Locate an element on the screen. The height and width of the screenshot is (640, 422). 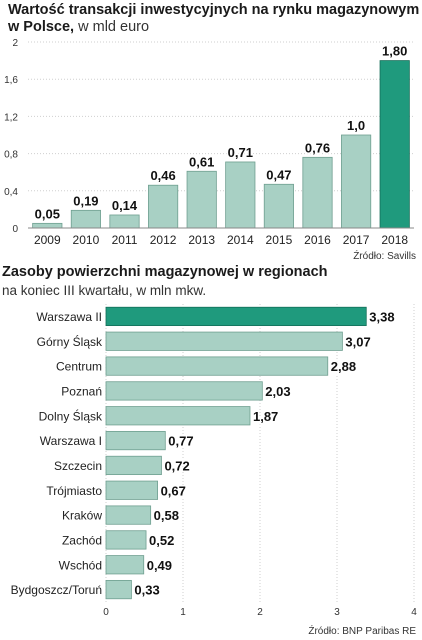
chart2-subtitle: na koniec III kwartału, w mln mkw. is located at coordinates (104, 290).